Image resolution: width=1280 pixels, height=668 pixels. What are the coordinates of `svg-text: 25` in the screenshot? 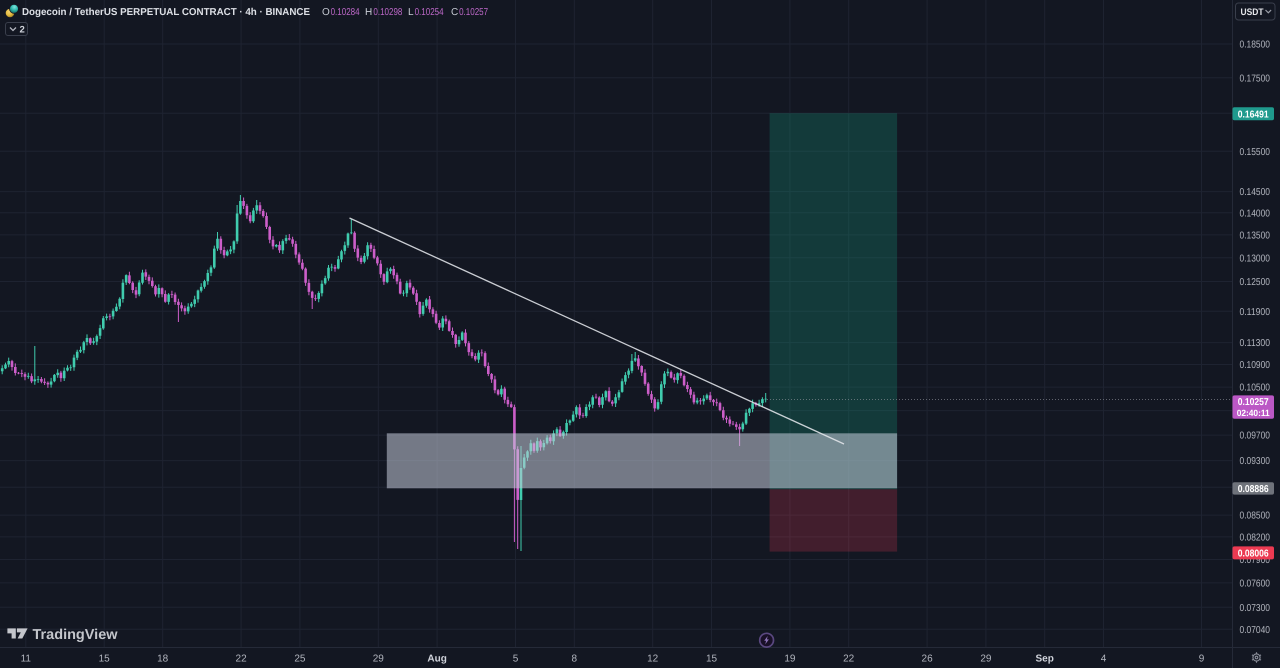 It's located at (300, 659).